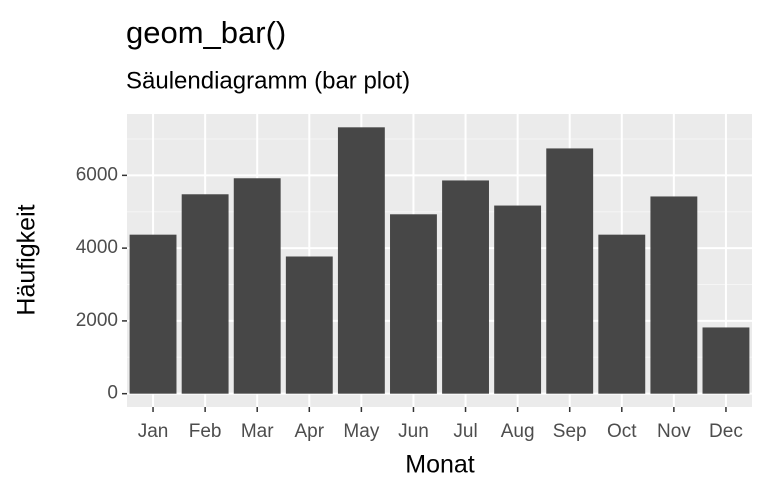  What do you see at coordinates (674, 431) in the screenshot?
I see `x-tick-label: Nov` at bounding box center [674, 431].